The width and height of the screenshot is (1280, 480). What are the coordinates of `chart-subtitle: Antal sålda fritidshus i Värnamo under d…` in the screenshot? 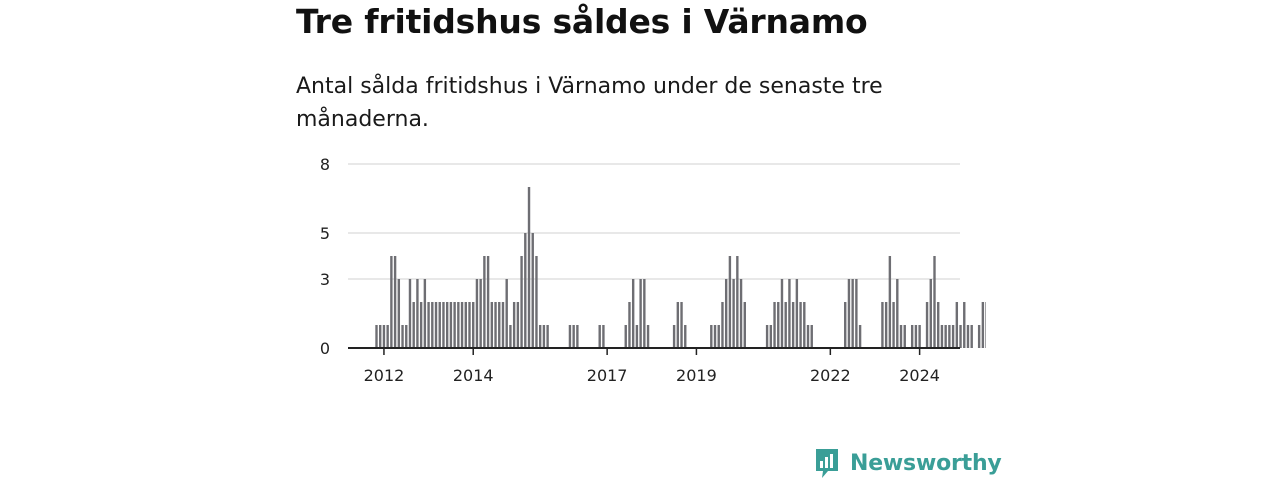 It's located at (589, 103).